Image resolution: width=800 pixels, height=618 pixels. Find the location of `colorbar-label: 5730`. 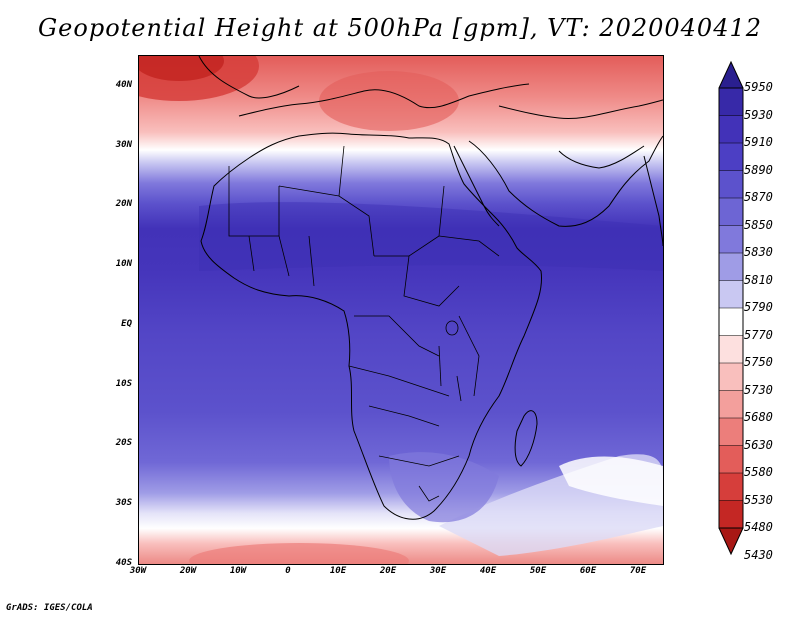

colorbar-label: 5730 is located at coordinates (758, 389).